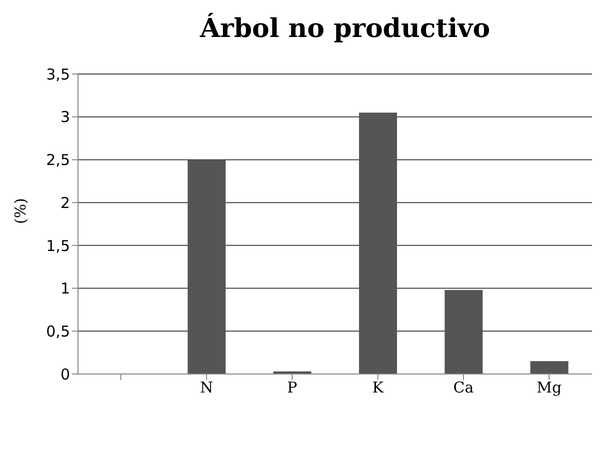 This screenshot has width=610, height=461. Describe the element at coordinates (65, 374) in the screenshot. I see `y-tick-label: 0` at that location.